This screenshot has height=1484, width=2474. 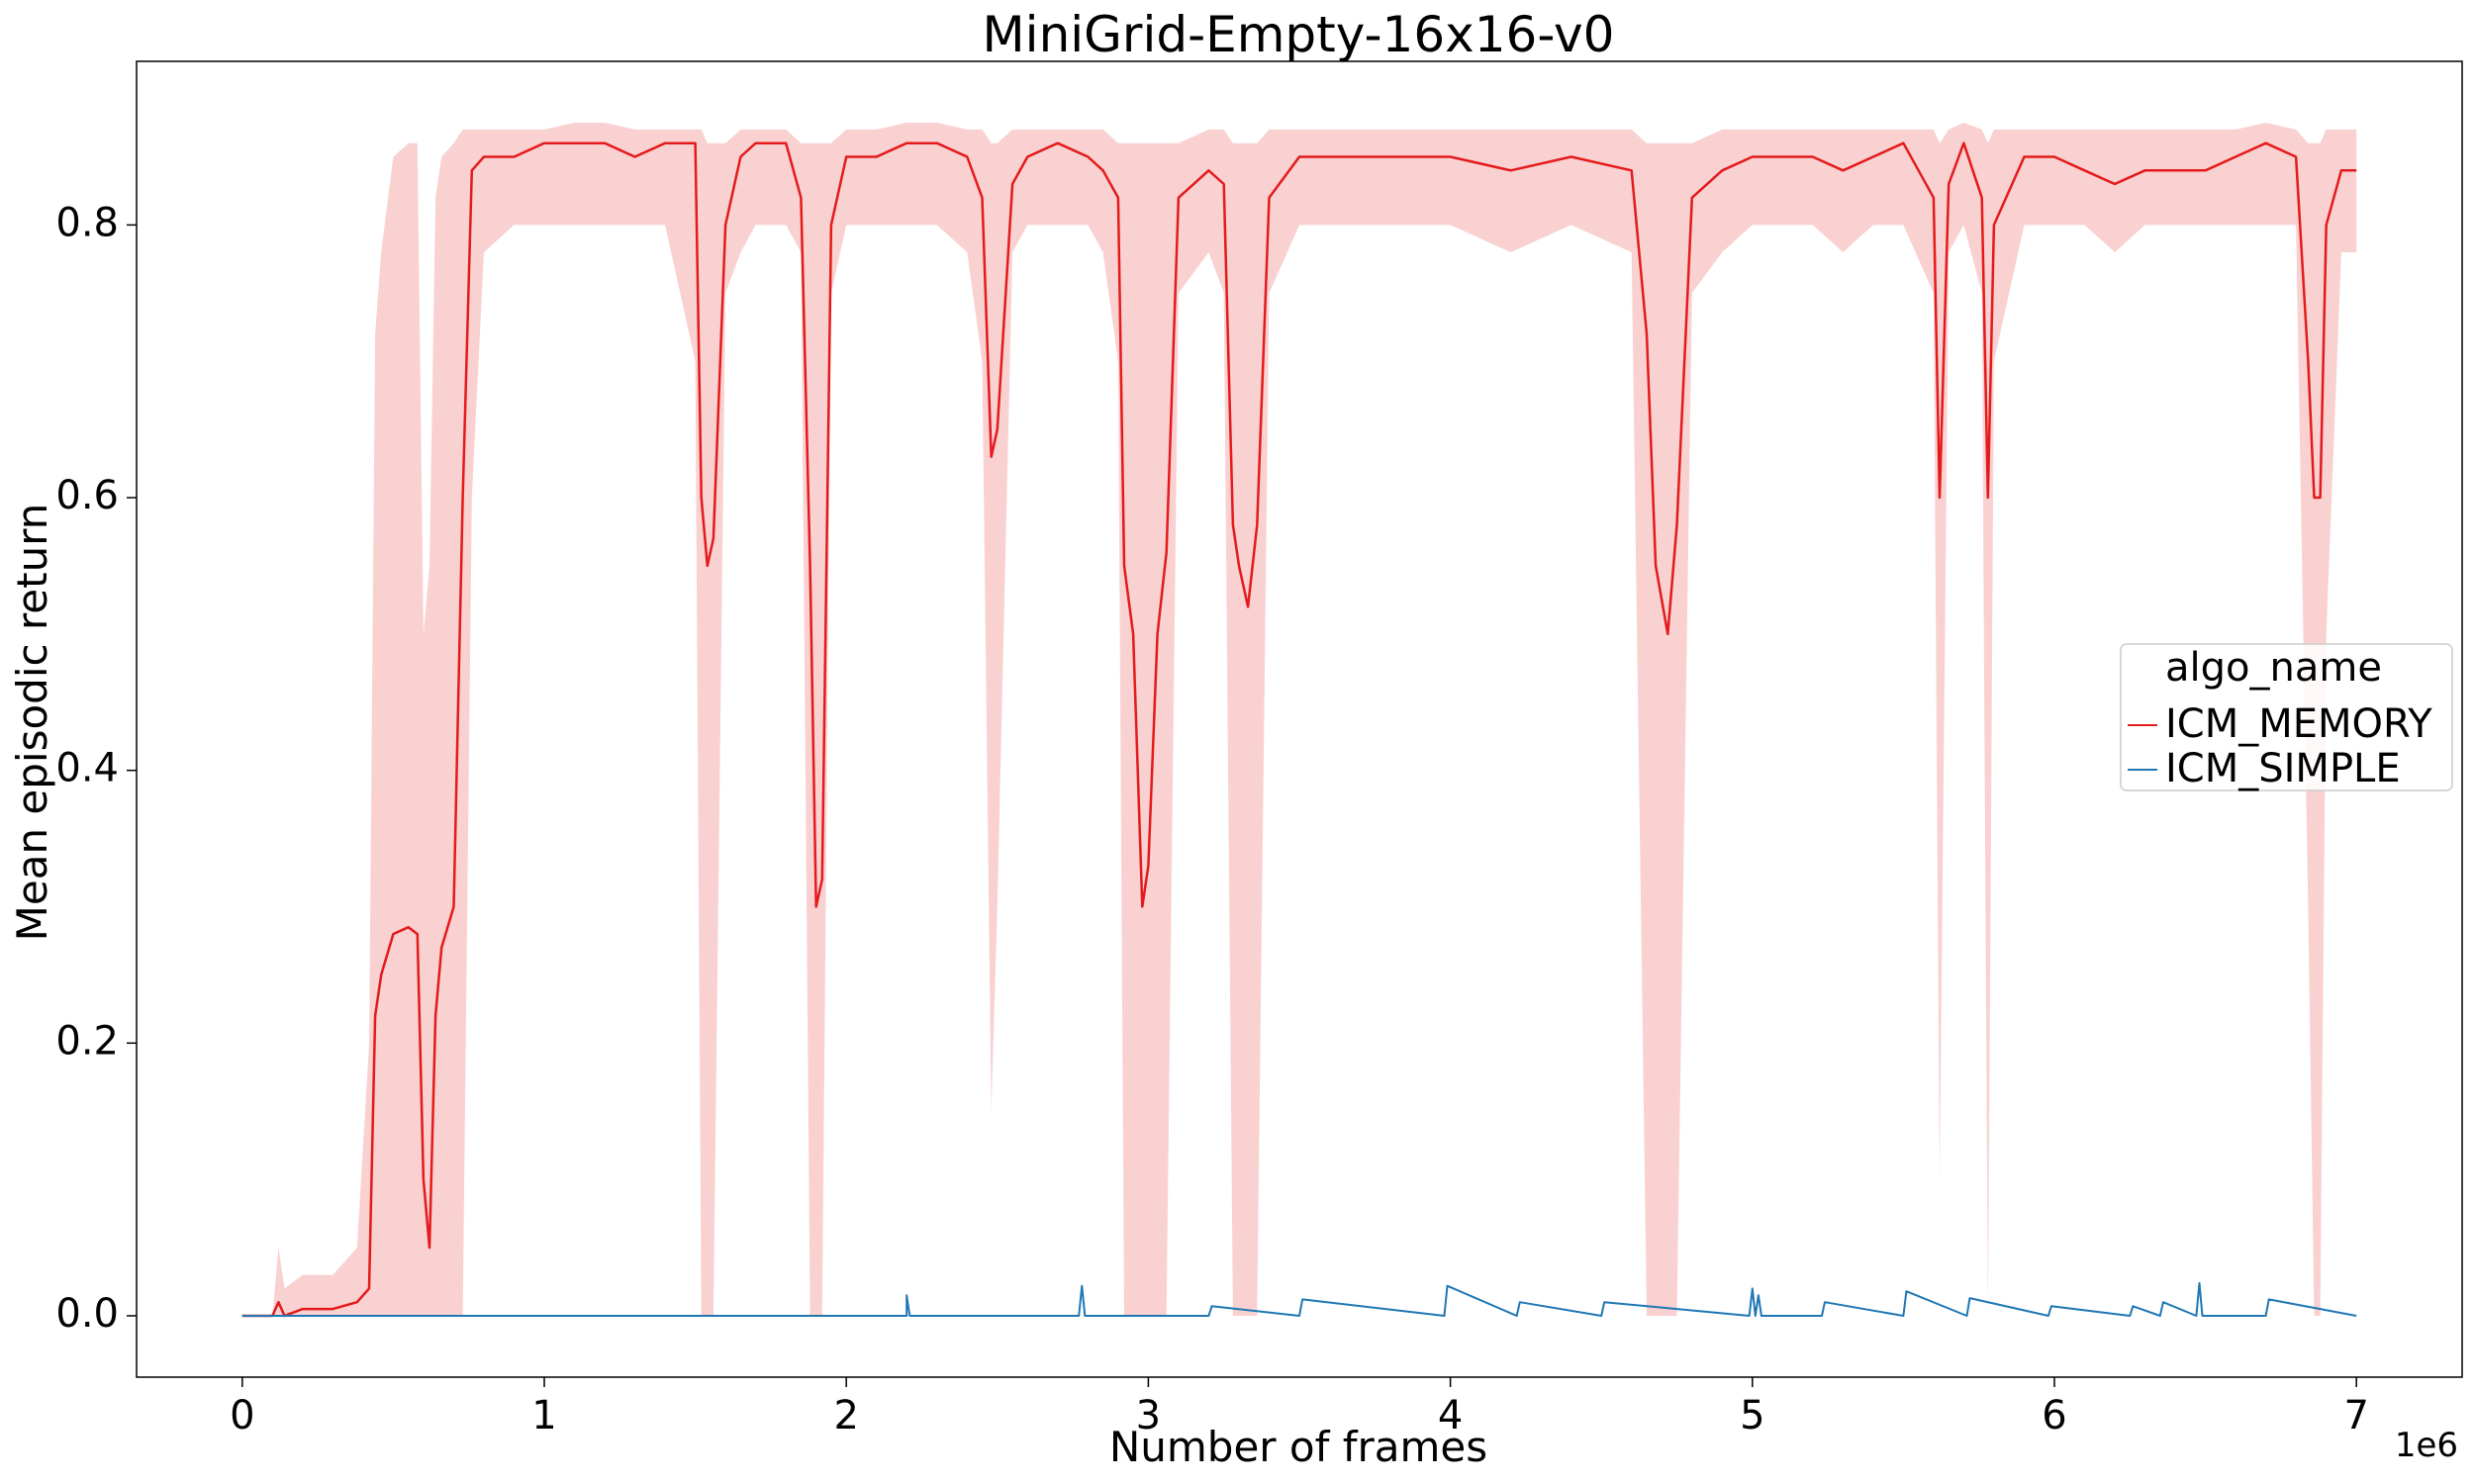 I want to click on x-axis-label: Number of frames, so click(x=1298, y=1447).